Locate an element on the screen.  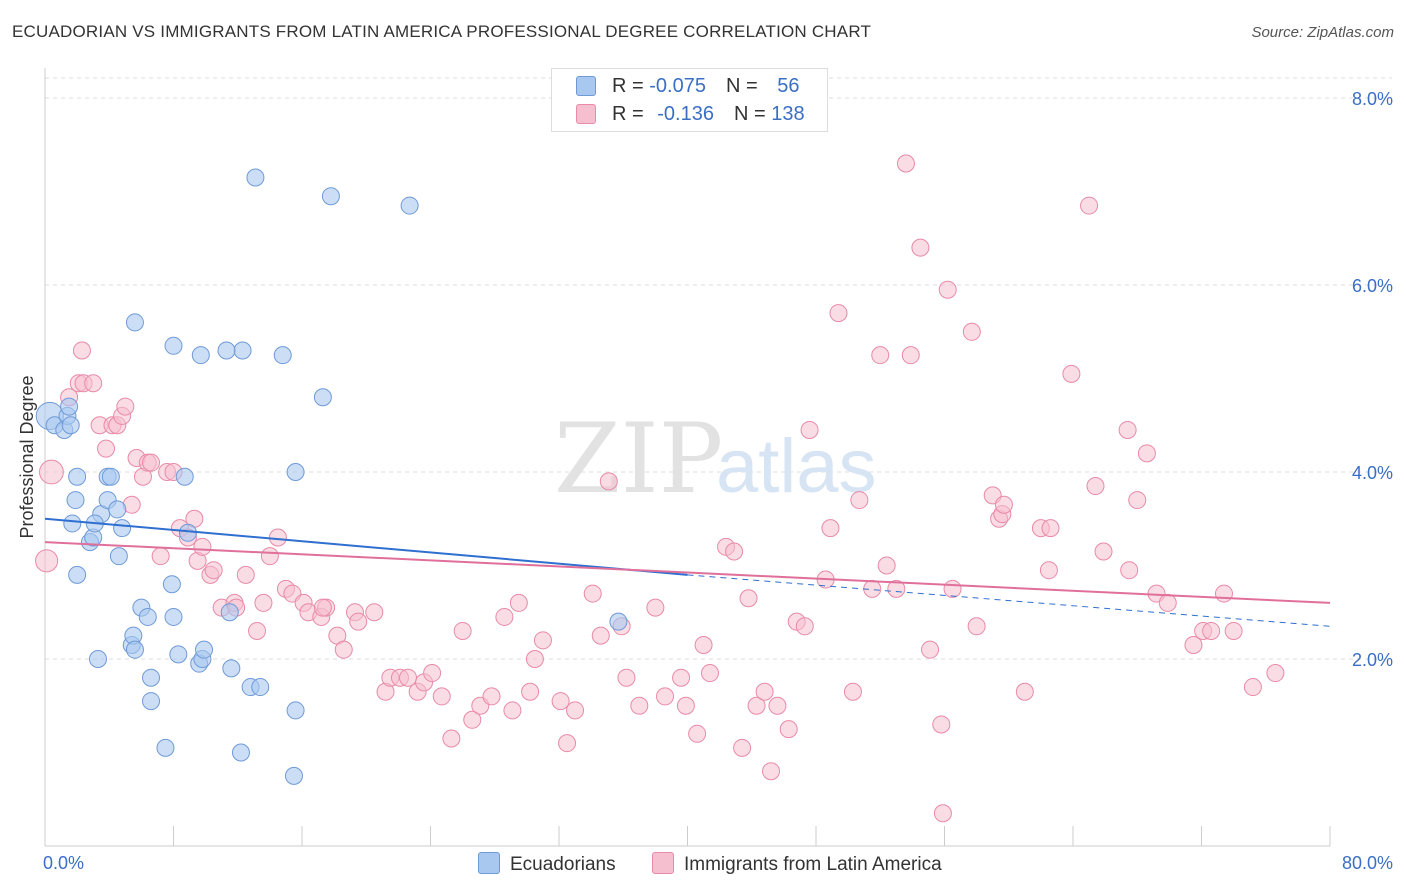
x-tick-label-min: 0.0% is located at coordinates (63, 863).